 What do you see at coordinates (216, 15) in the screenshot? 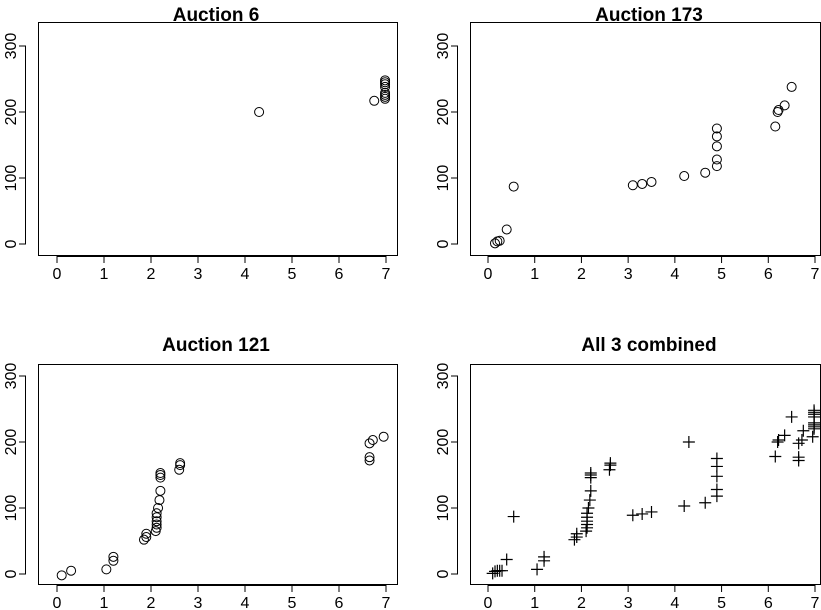
I see `chart-title: Auction 6` at bounding box center [216, 15].